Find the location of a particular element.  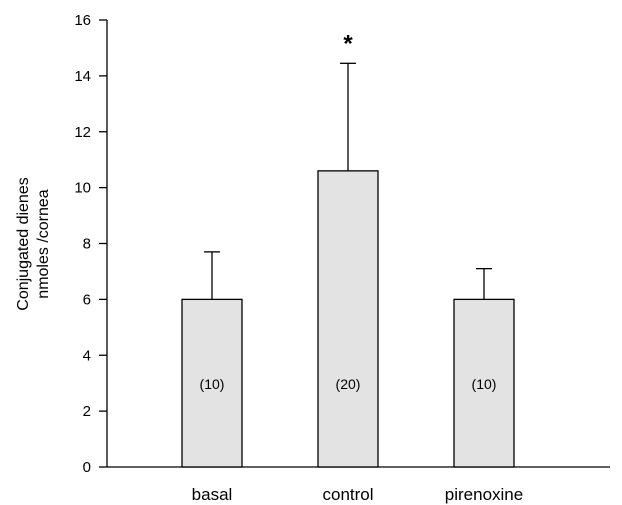

y-axis-label: Conjugated dienes nmoles /cornea is located at coordinates (33, 243).